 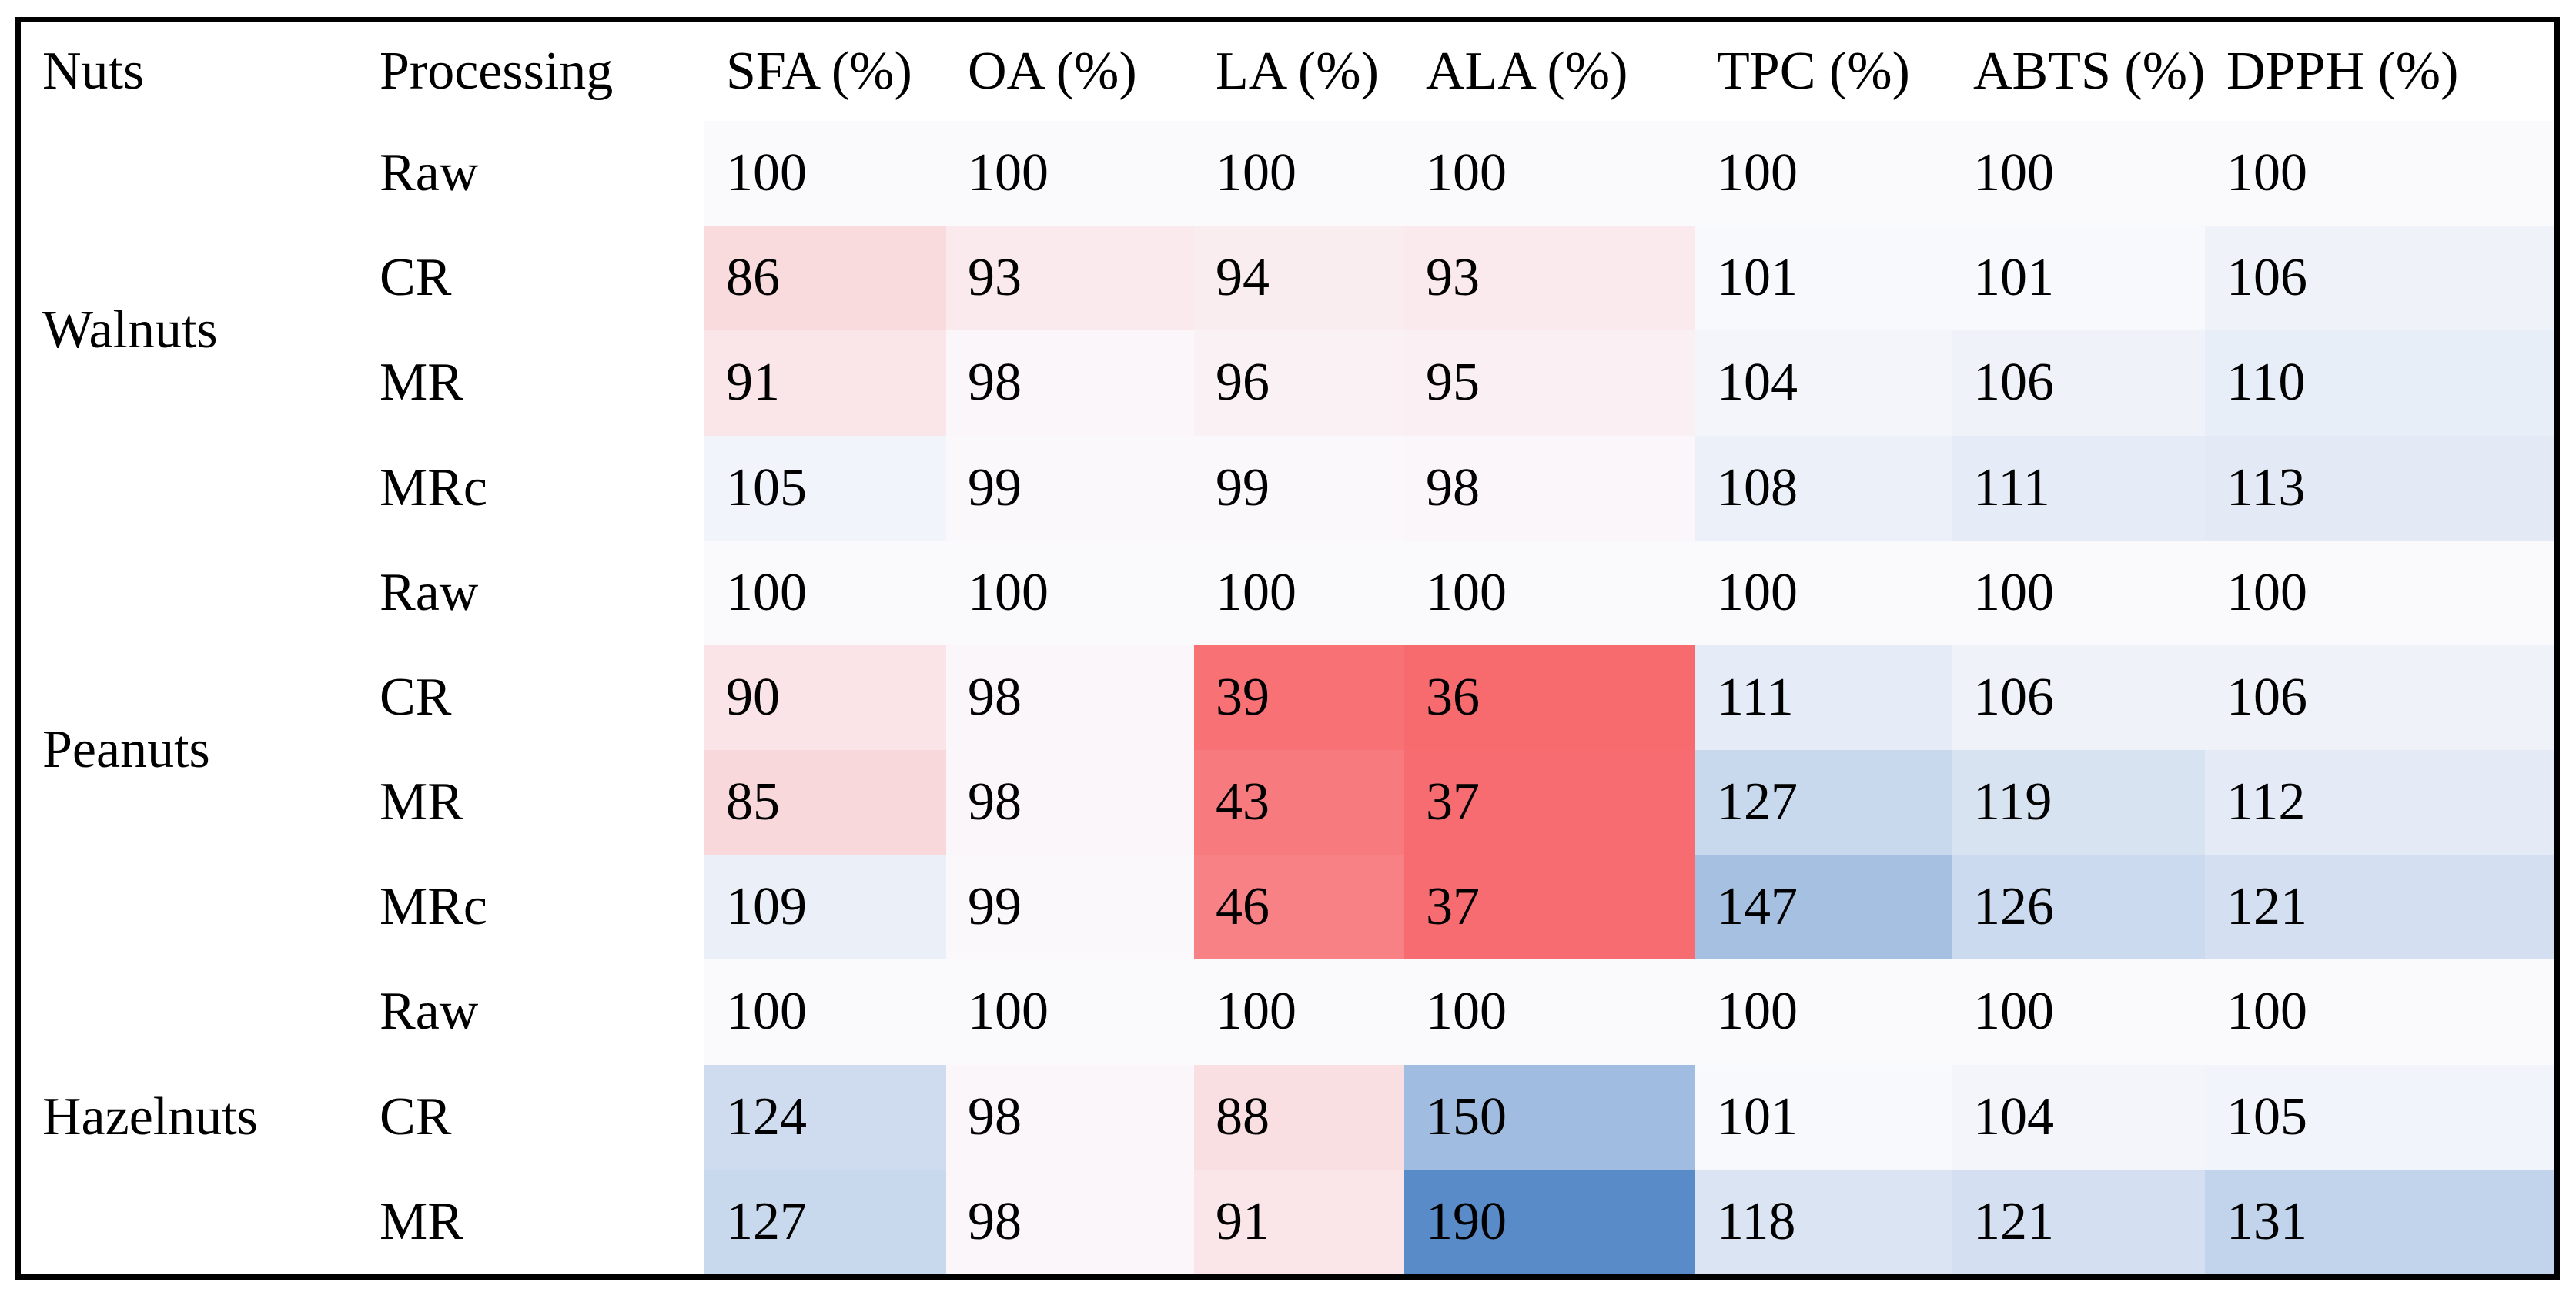 What do you see at coordinates (2379, 383) in the screenshot?
I see `value-cell: 110` at bounding box center [2379, 383].